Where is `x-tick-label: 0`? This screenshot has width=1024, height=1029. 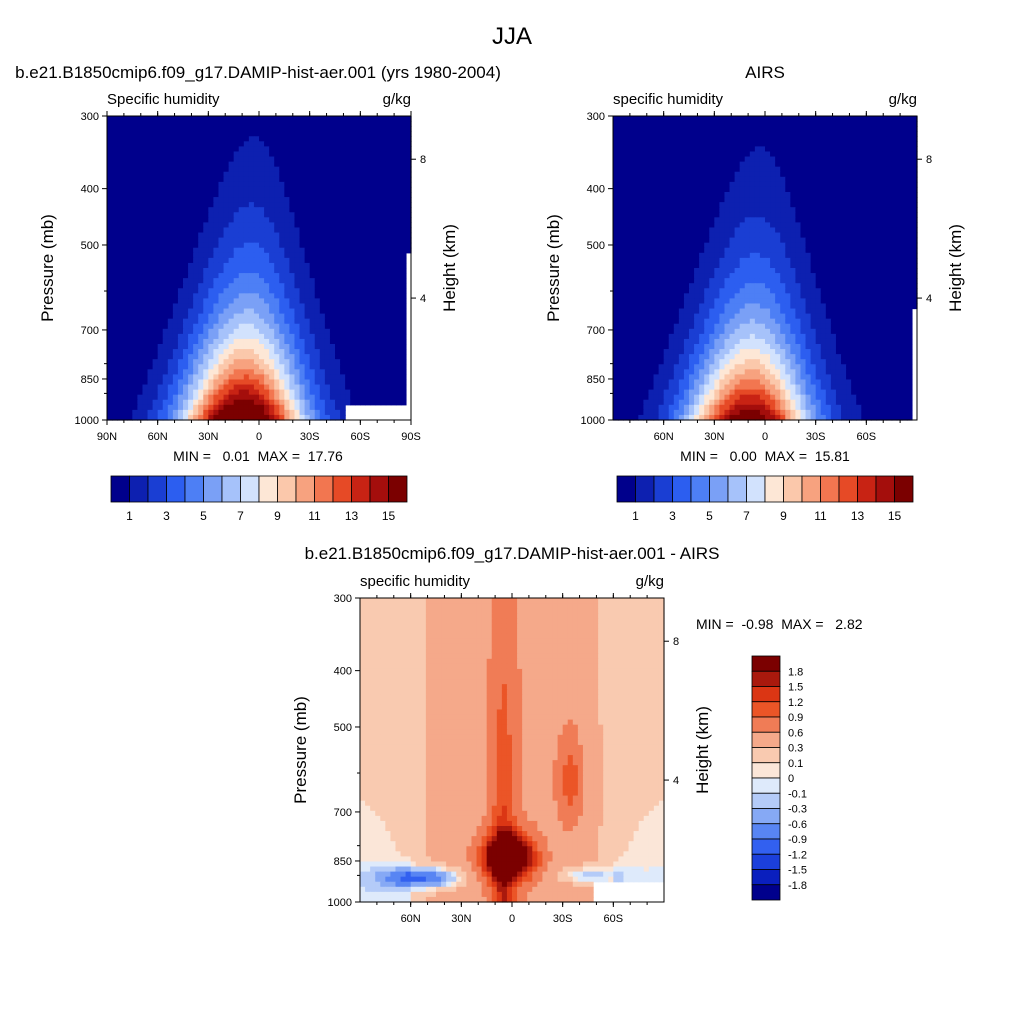 x-tick-label: 0 is located at coordinates (259, 437).